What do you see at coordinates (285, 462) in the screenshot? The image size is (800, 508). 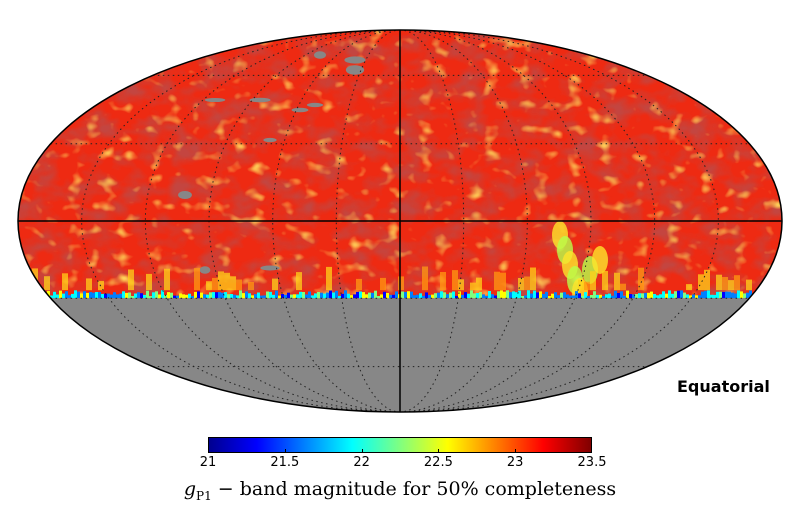 I see `colorbar-tick-label: 21.5` at bounding box center [285, 462].